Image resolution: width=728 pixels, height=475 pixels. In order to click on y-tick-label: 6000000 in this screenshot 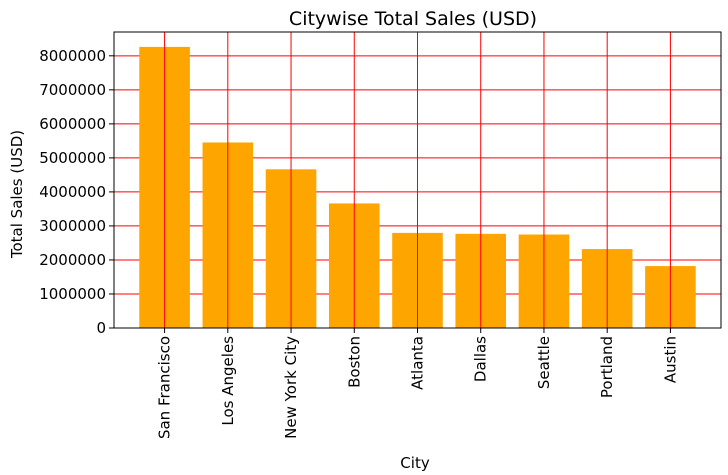, I will do `click(72, 124)`.